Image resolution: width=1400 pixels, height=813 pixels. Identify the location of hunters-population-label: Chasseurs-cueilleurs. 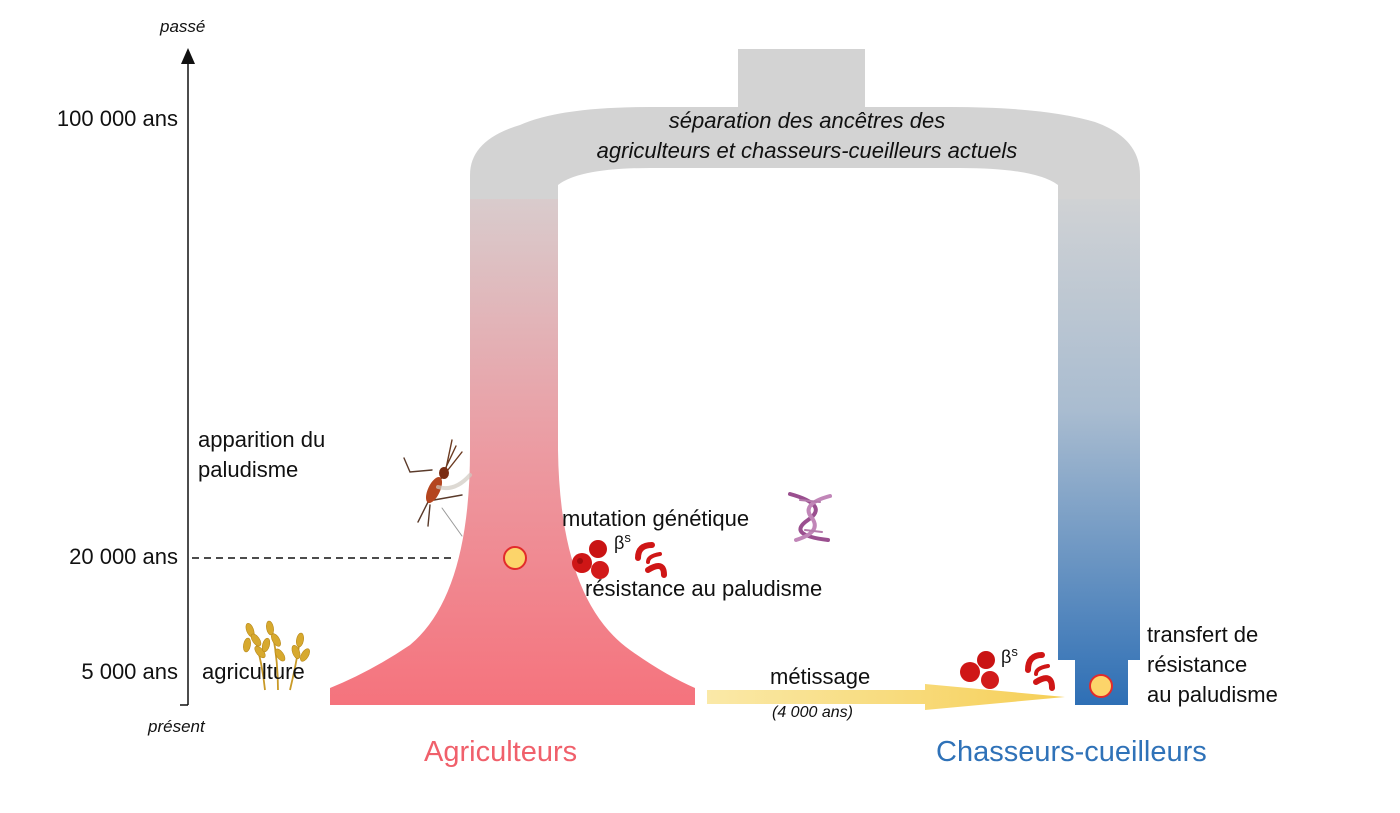
(1071, 752).